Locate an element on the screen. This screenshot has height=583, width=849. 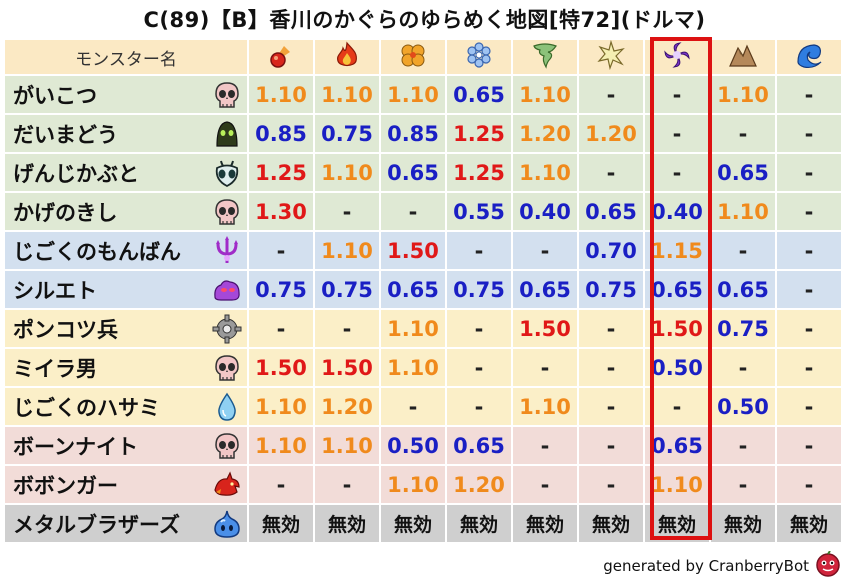
element-header-wind-icon is located at coordinates (545, 57).